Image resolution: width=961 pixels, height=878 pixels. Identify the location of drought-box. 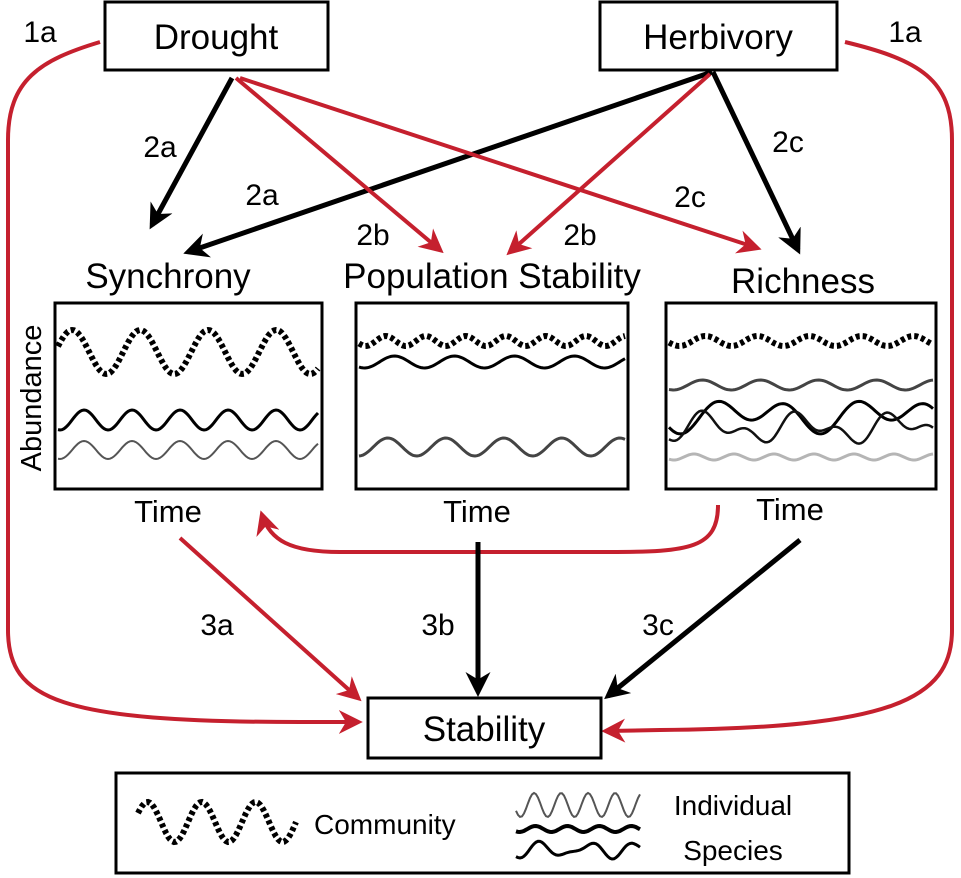
(216, 36).